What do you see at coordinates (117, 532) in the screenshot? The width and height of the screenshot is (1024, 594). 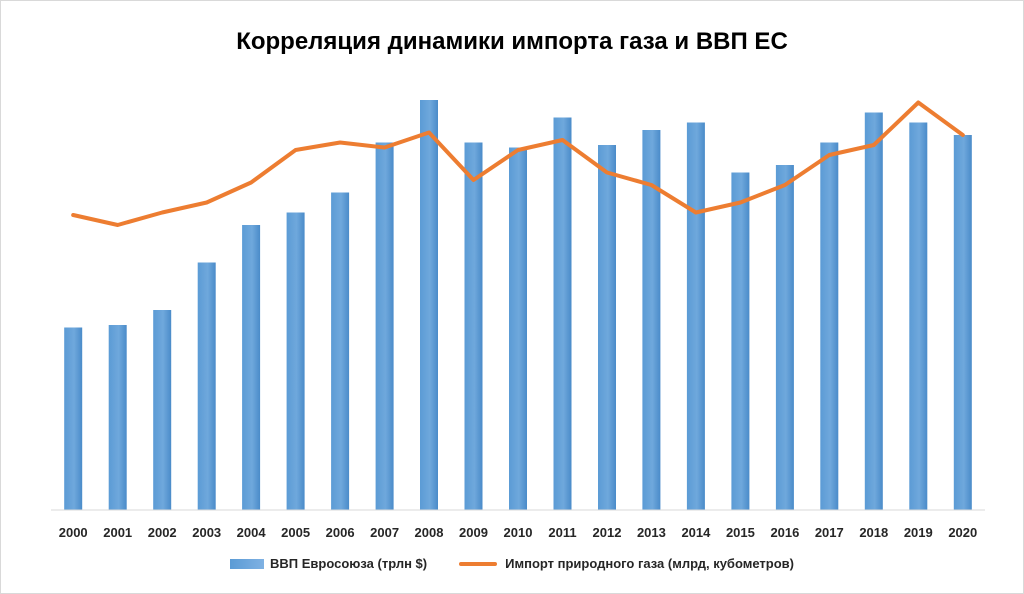 I see `x-tick-2001: 2001` at bounding box center [117, 532].